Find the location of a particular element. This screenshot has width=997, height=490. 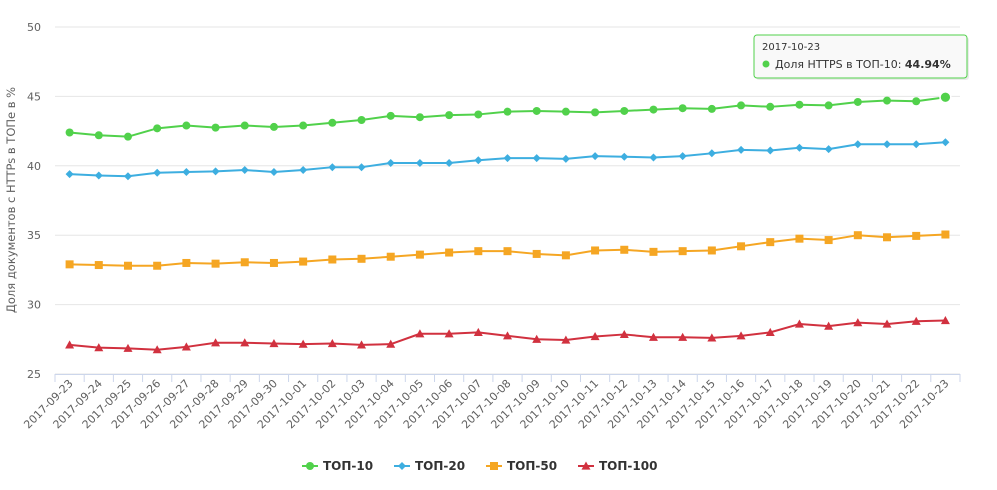

legend-item: ТОП-10 is located at coordinates (337, 466).